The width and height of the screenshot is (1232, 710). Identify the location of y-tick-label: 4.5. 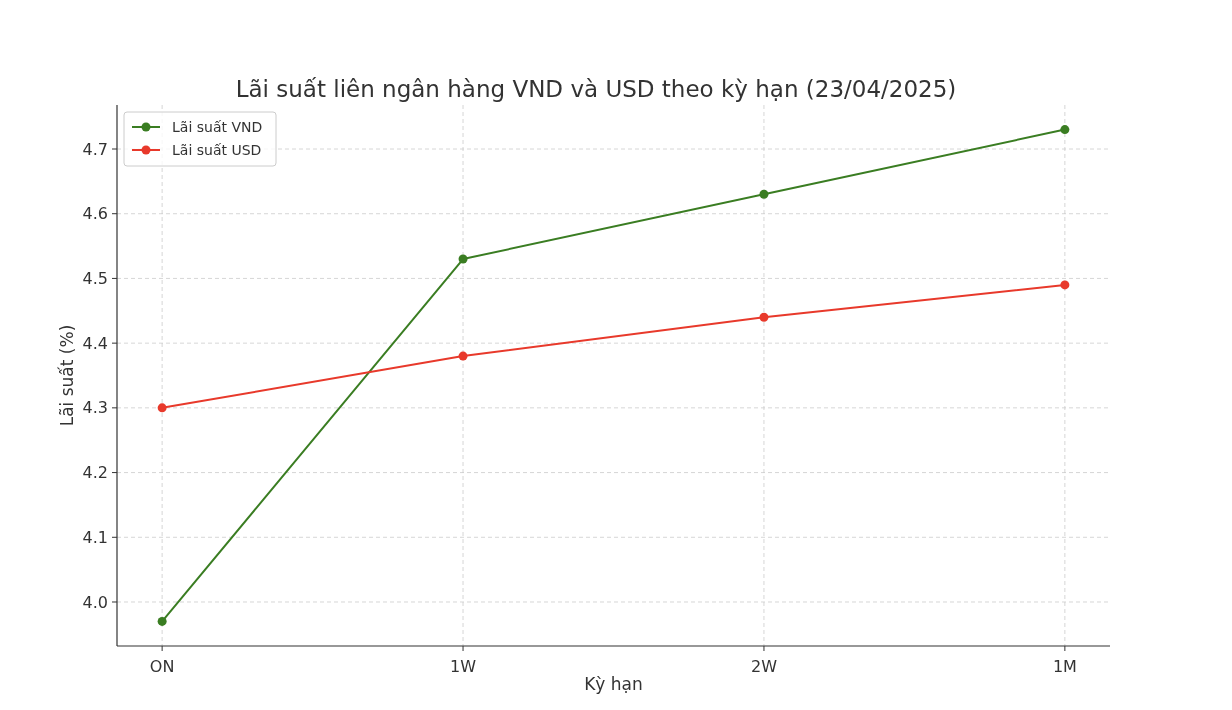
(95, 279).